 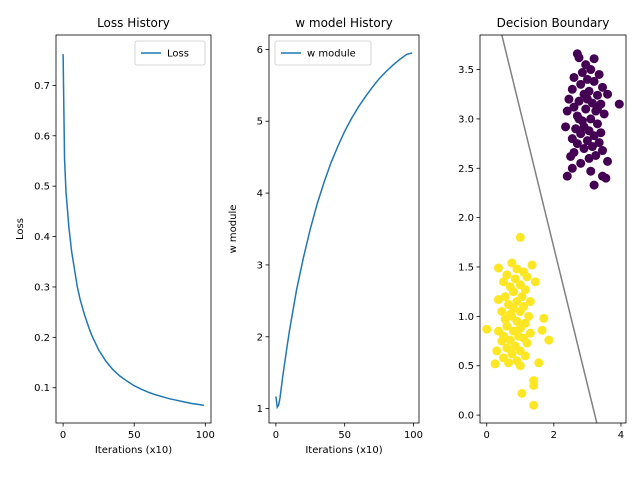 I want to click on chart-title: Decision Boundary, so click(x=553, y=23).